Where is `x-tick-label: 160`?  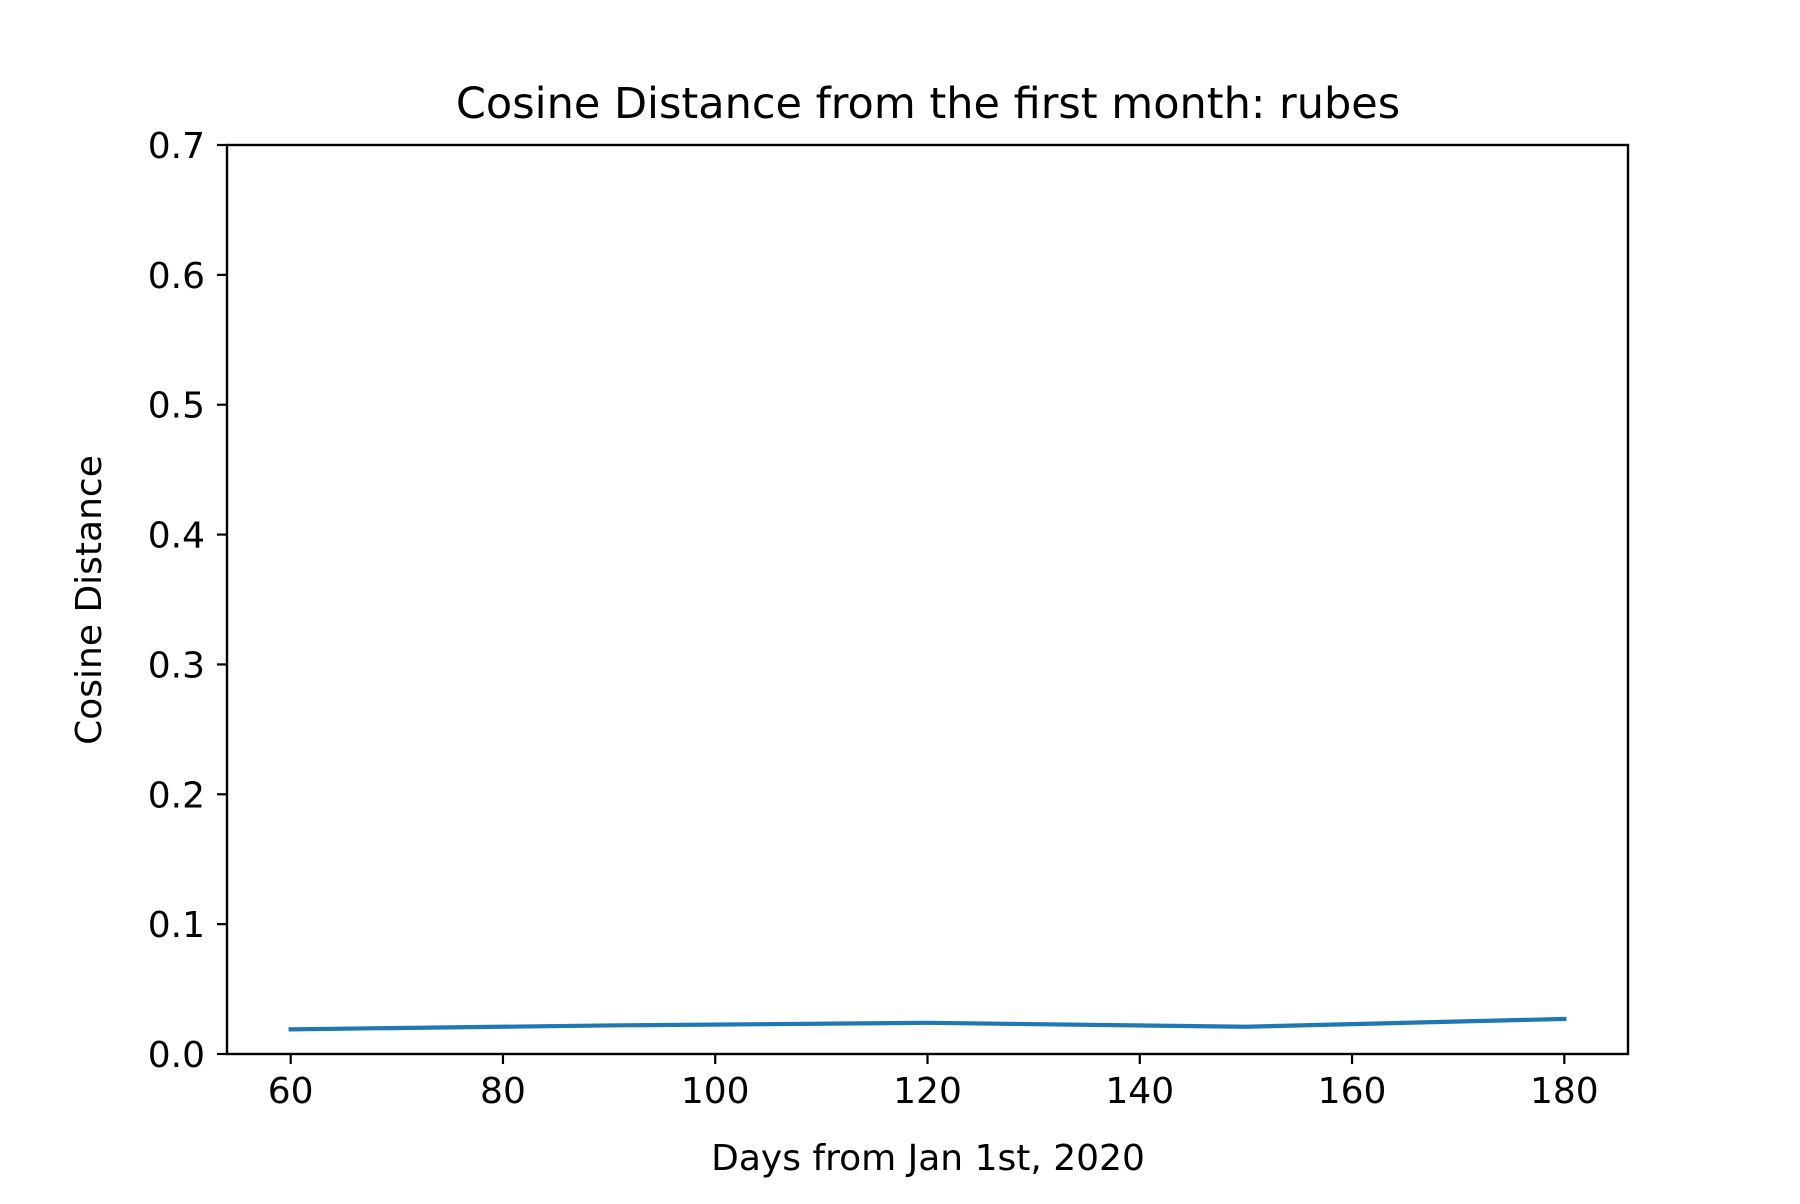
x-tick-label: 160 is located at coordinates (1352, 1091).